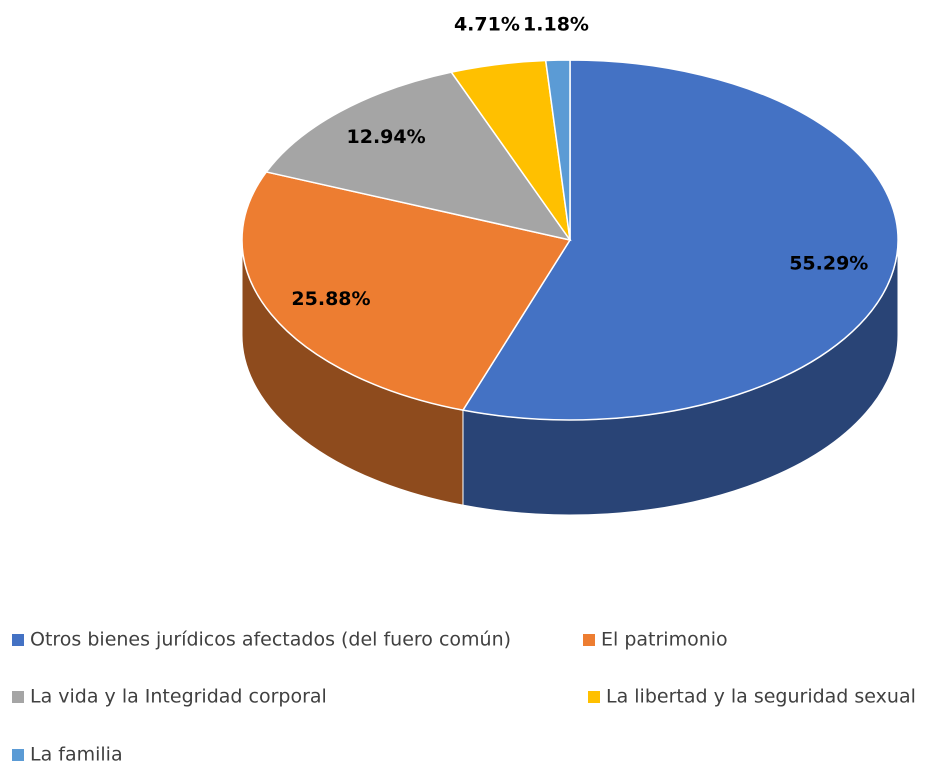 This screenshot has width=945, height=773. What do you see at coordinates (386, 137) in the screenshot?
I see `data-label: 12.94%` at bounding box center [386, 137].